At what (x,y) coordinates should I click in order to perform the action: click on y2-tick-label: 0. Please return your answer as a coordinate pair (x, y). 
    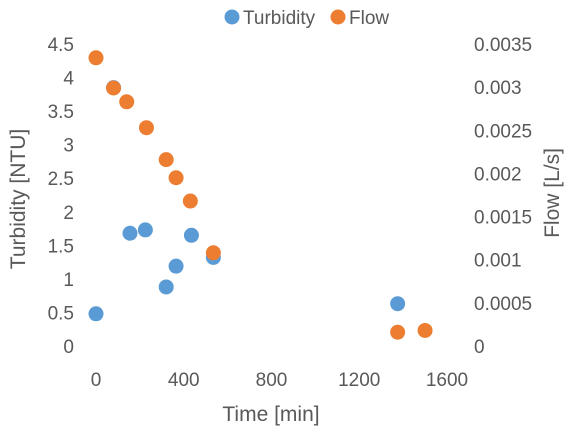
    Looking at the image, I should click on (479, 347).